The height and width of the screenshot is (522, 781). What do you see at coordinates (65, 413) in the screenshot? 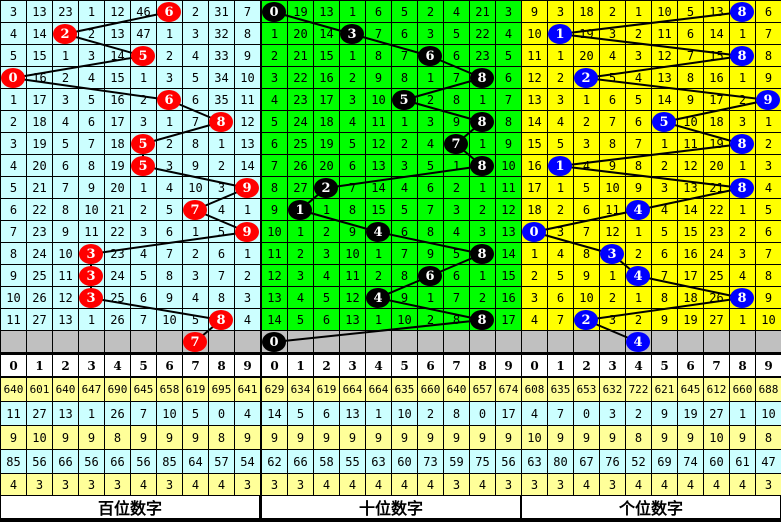
I see `stat-cell: 13` at bounding box center [65, 413].